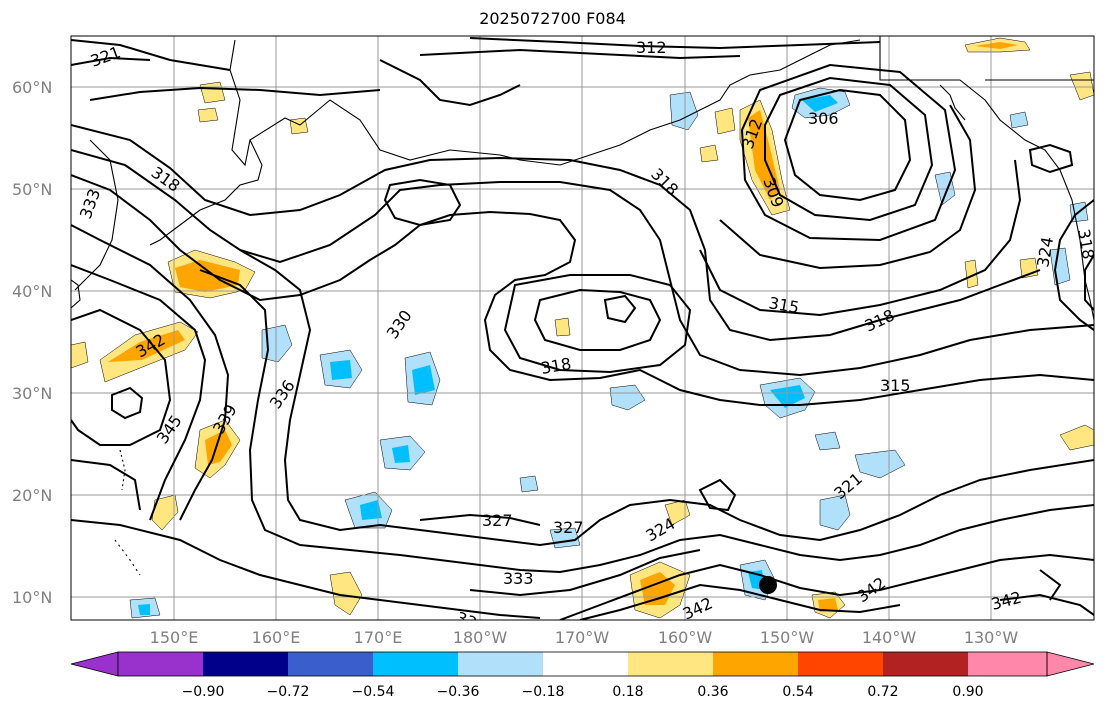 The image size is (1105, 712). Describe the element at coordinates (823, 118) in the screenshot. I see `contour-label: 306` at that location.